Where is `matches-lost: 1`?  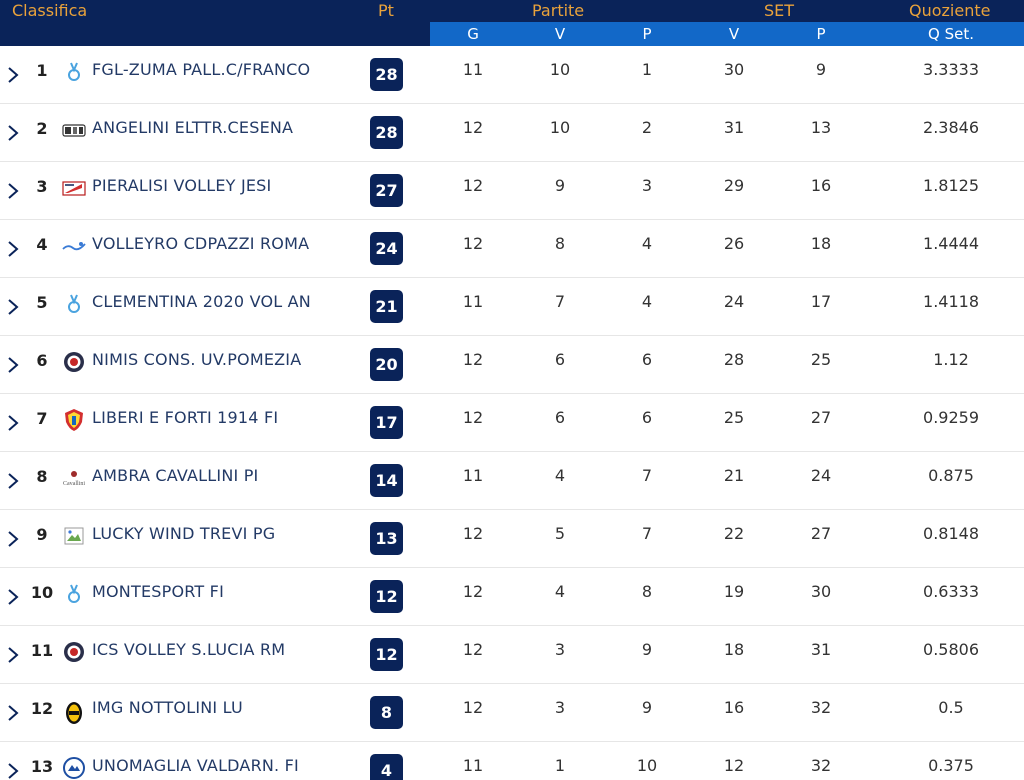 matches-lost: 1 is located at coordinates (647, 69).